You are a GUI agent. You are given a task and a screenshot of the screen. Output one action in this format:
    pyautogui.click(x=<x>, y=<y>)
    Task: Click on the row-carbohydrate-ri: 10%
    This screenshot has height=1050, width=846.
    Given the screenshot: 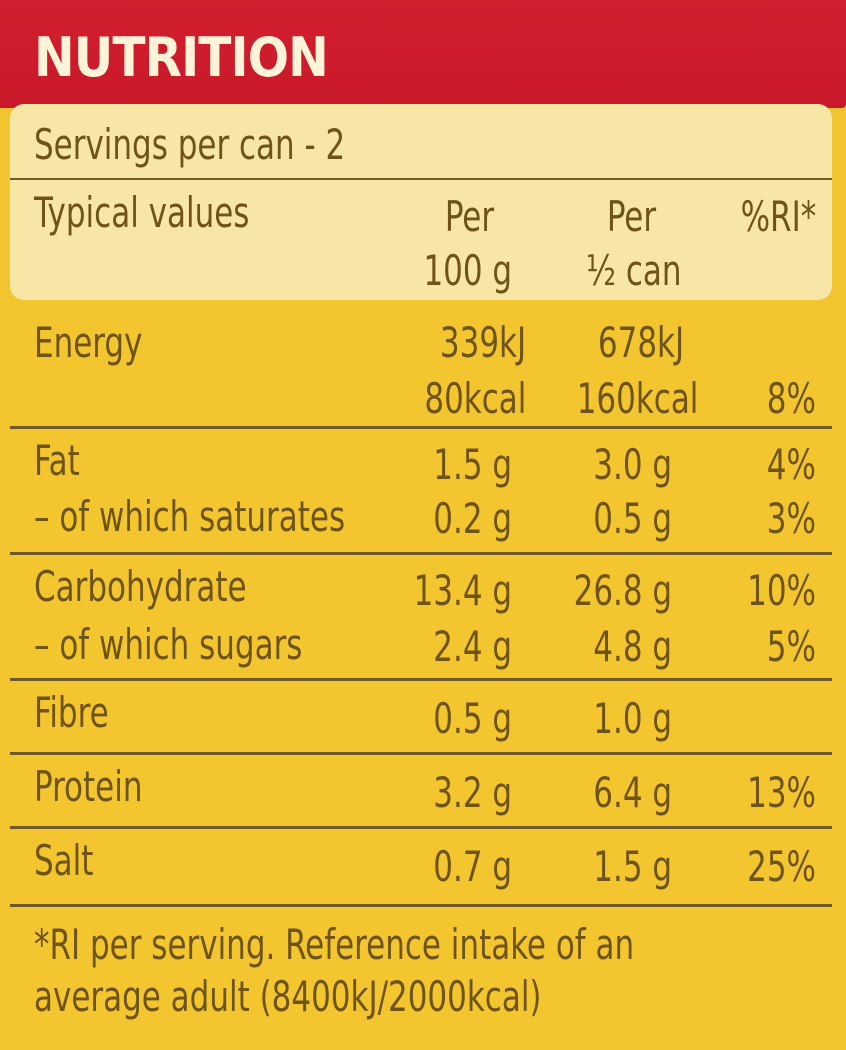 What is the action you would take?
    pyautogui.click(x=781, y=590)
    